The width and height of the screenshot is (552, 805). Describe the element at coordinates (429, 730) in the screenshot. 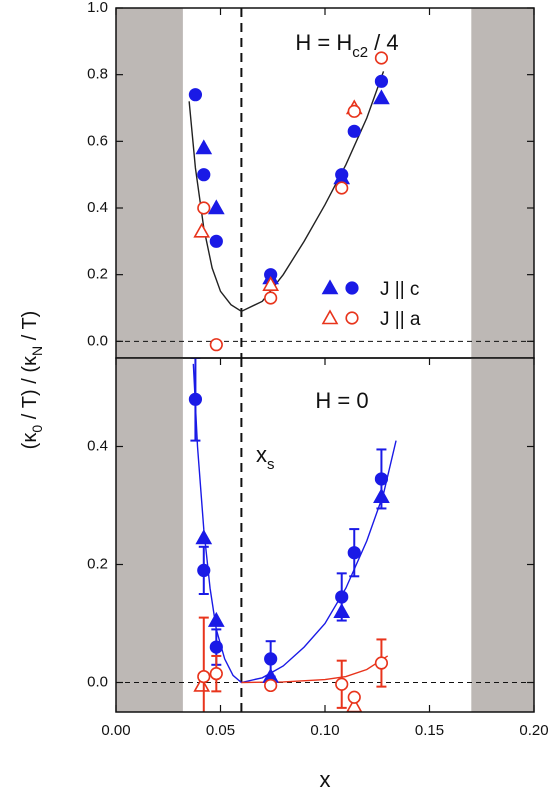

I see `x-tick-label: 0.15` at that location.